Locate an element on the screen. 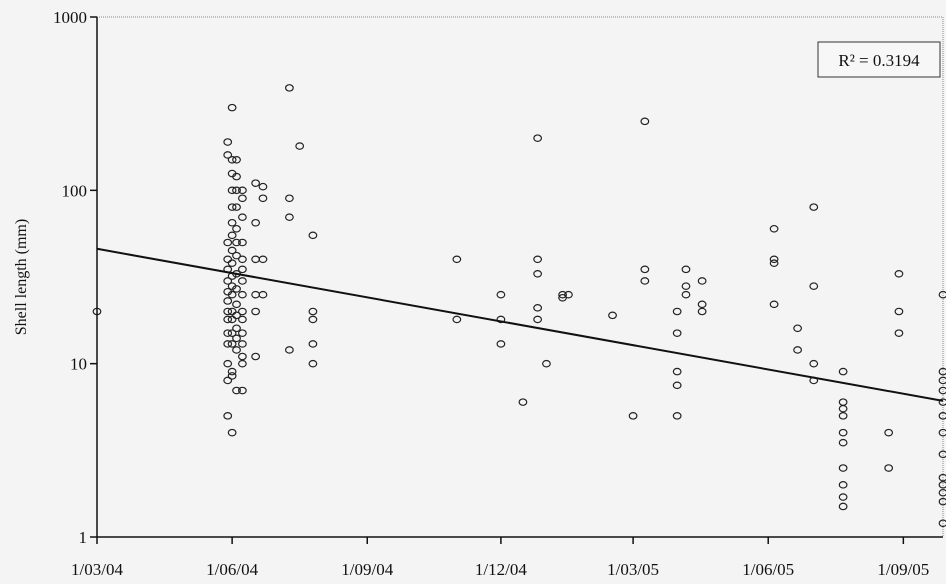 This screenshot has height=584, width=946. x-tick-label: 1/06/05 is located at coordinates (768, 569).